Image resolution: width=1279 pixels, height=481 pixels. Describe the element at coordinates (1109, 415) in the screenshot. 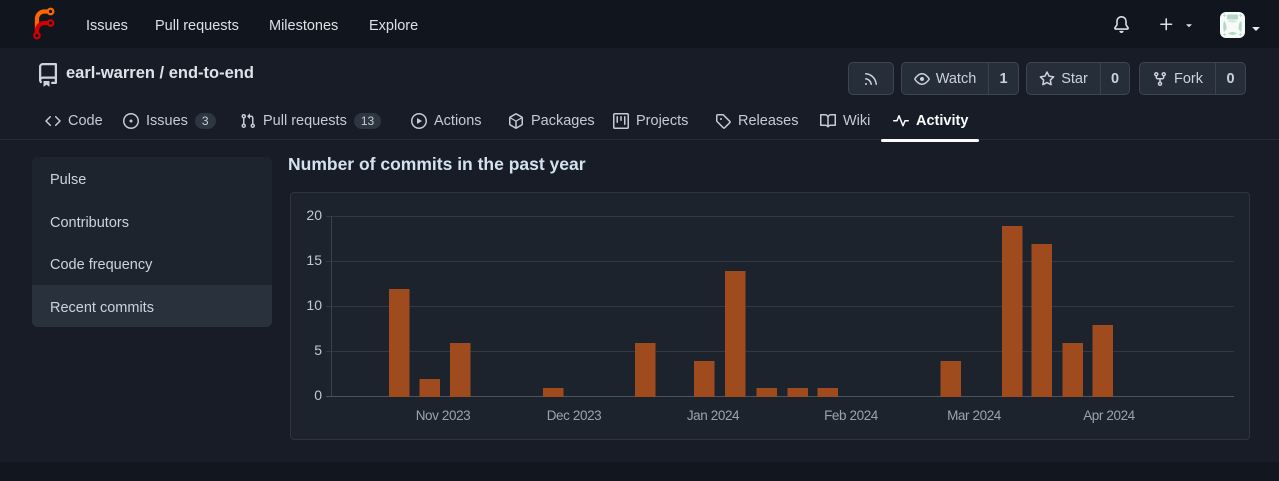

I see `svg-text: Apr 2024` at that location.